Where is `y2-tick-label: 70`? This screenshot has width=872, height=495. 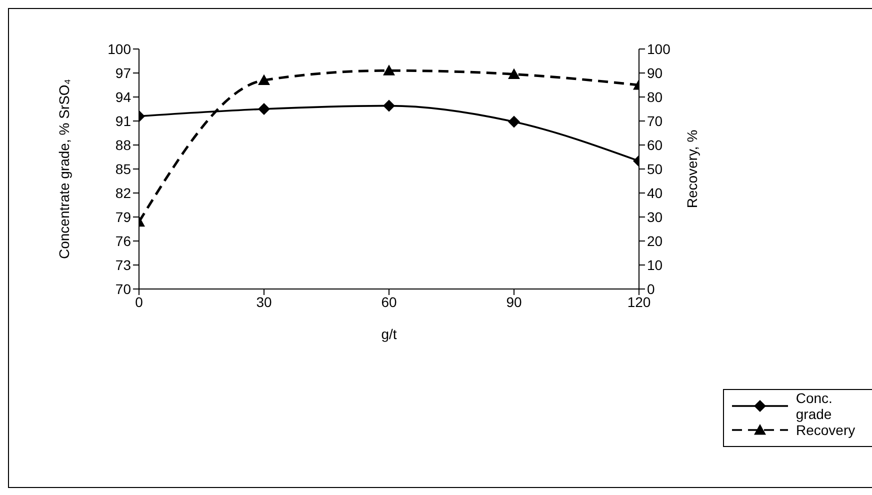
y2-tick-label: 70 is located at coordinates (655, 120).